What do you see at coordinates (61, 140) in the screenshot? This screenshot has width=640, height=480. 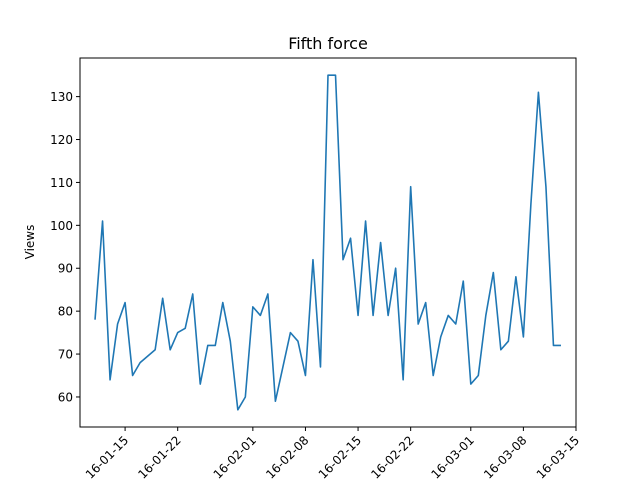 I see `y-tick-label: 120` at bounding box center [61, 140].